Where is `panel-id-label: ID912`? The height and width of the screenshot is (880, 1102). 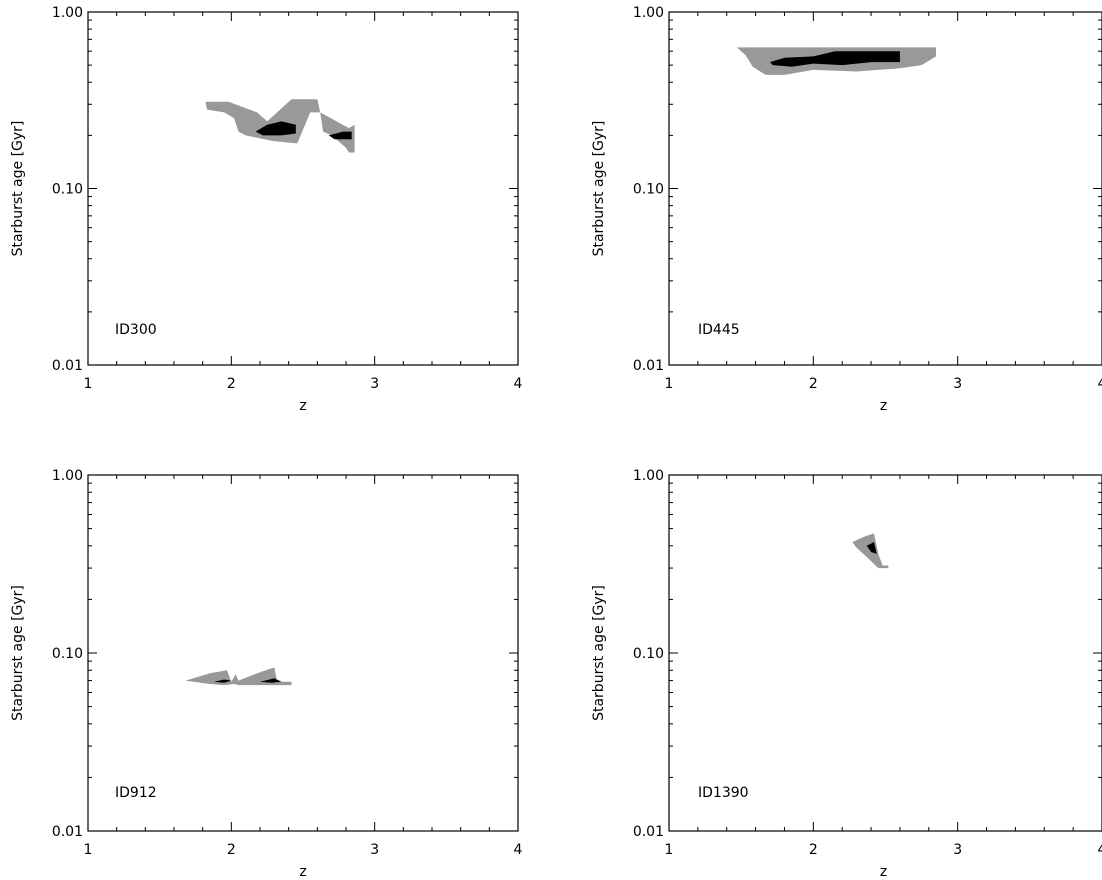
panel-id-label: ID912 is located at coordinates (136, 793).